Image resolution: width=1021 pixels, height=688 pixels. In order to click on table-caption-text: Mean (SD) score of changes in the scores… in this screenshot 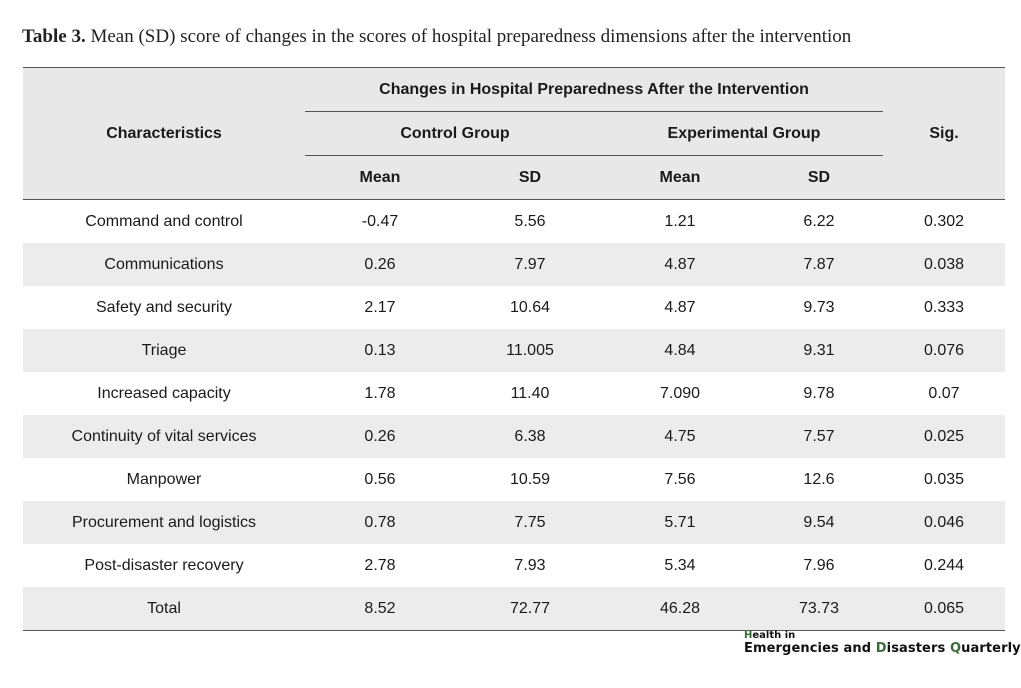, I will do `click(468, 36)`.